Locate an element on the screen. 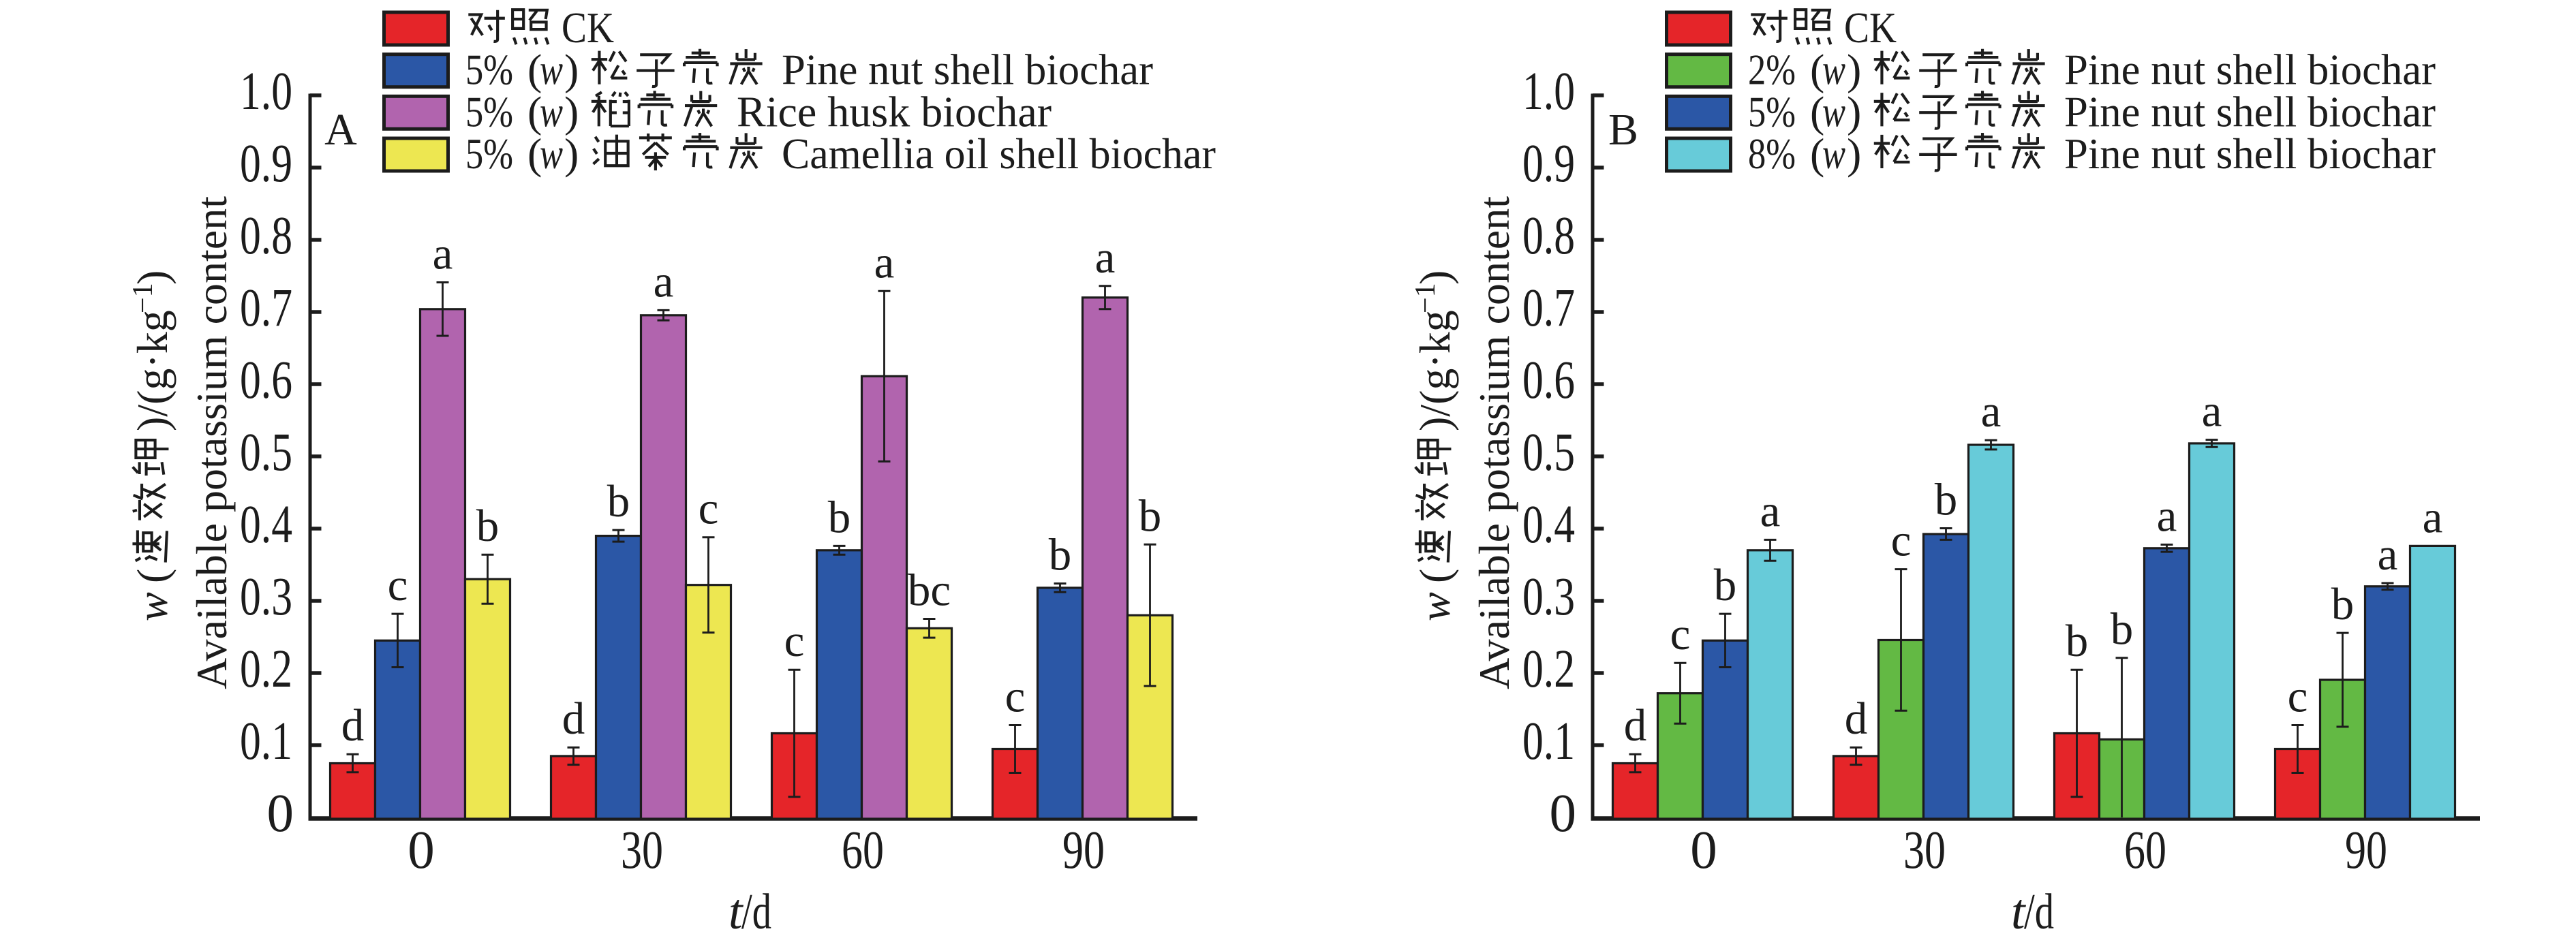  svg-text: bc is located at coordinates (930, 590).